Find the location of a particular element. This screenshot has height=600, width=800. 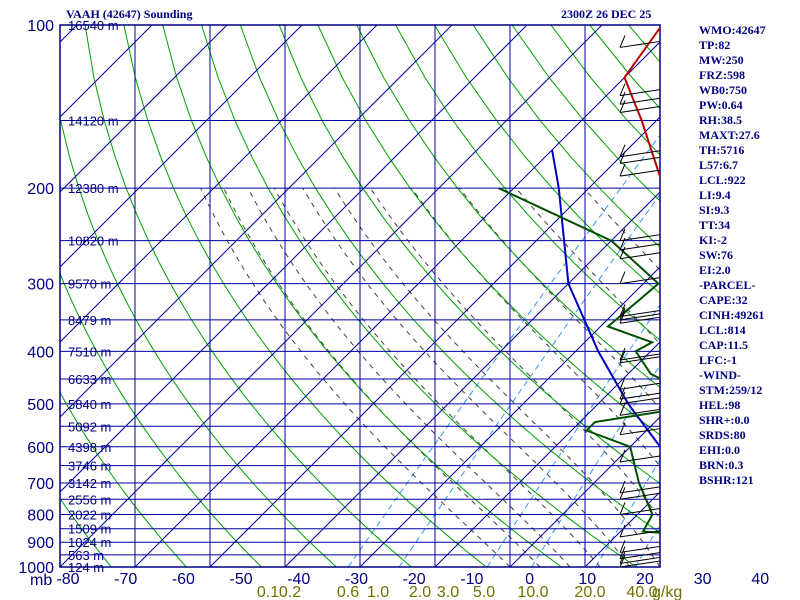

height-label: 5840 m is located at coordinates (89, 404).